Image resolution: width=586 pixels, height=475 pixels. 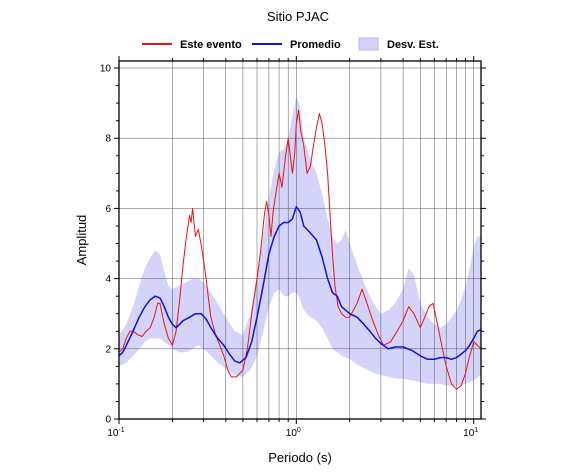 What do you see at coordinates (108, 209) in the screenshot?
I see `y-tick-label: 6` at bounding box center [108, 209].